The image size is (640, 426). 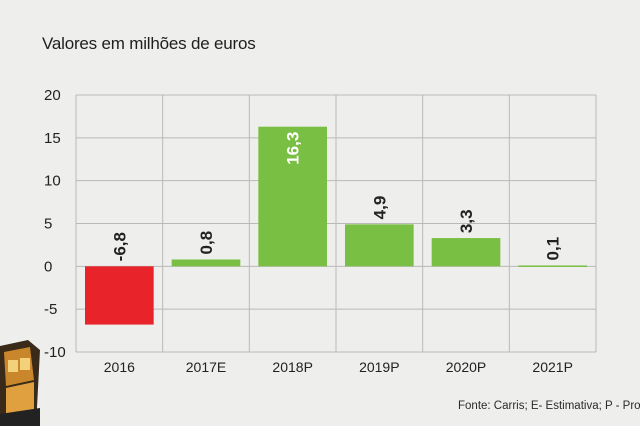 What do you see at coordinates (379, 367) in the screenshot?
I see `x-tick-label: 2019P` at bounding box center [379, 367].